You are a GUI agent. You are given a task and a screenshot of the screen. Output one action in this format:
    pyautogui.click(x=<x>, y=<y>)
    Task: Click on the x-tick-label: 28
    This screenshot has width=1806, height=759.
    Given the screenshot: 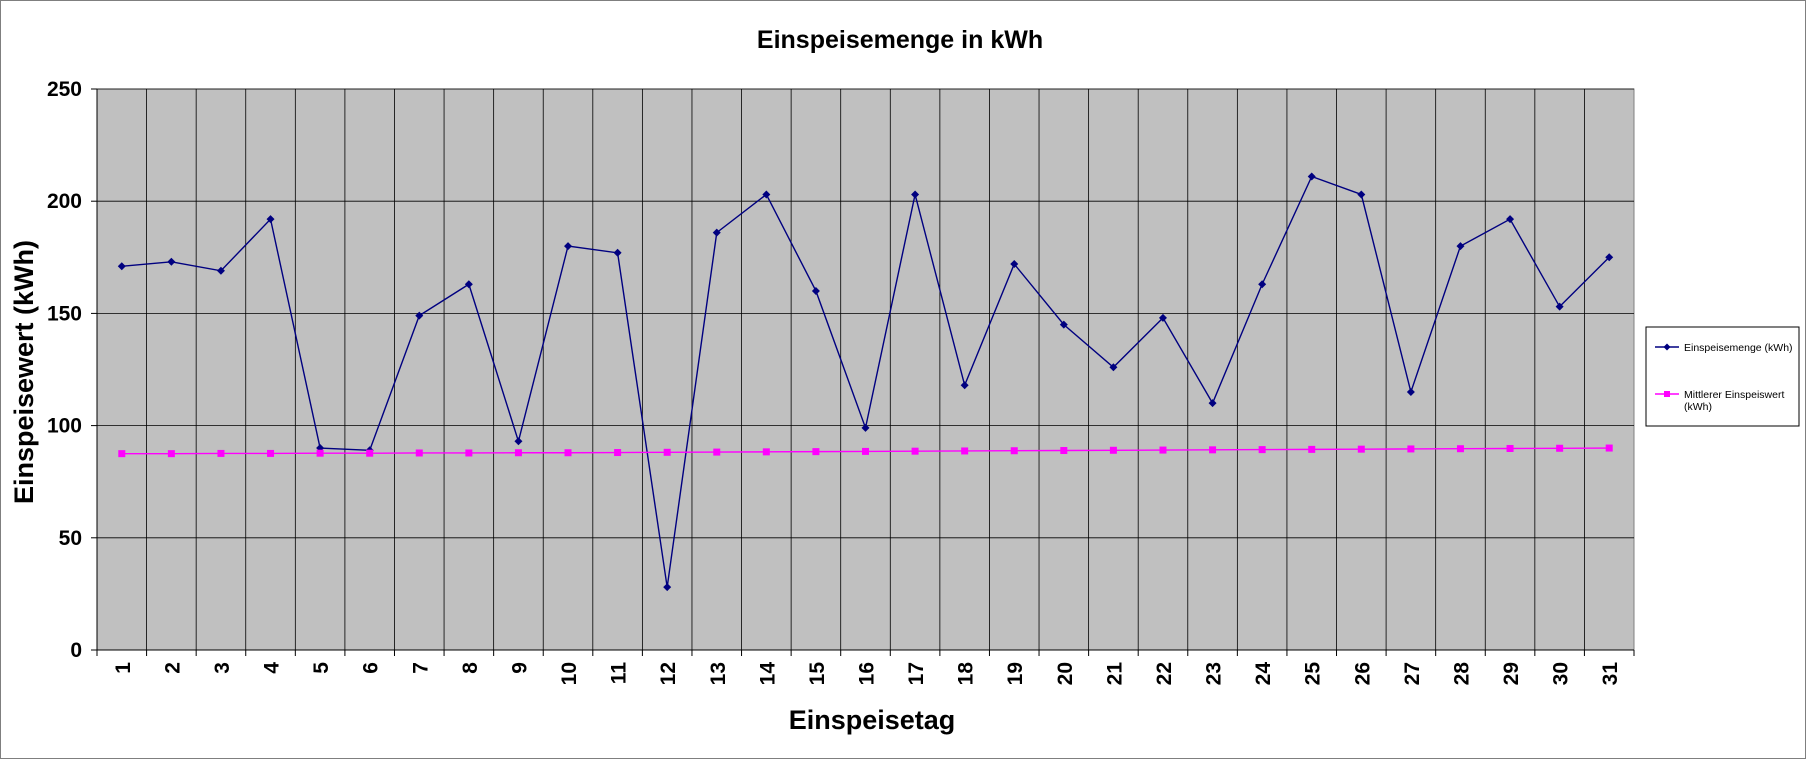 What is the action you would take?
    pyautogui.click(x=1461, y=674)
    